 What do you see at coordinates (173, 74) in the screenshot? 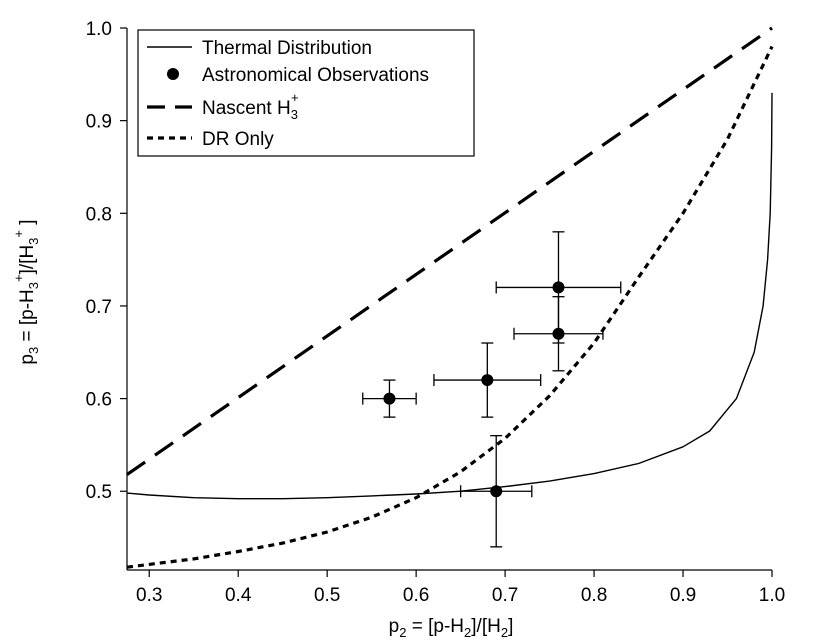
I see `legend-observation-marker` at bounding box center [173, 74].